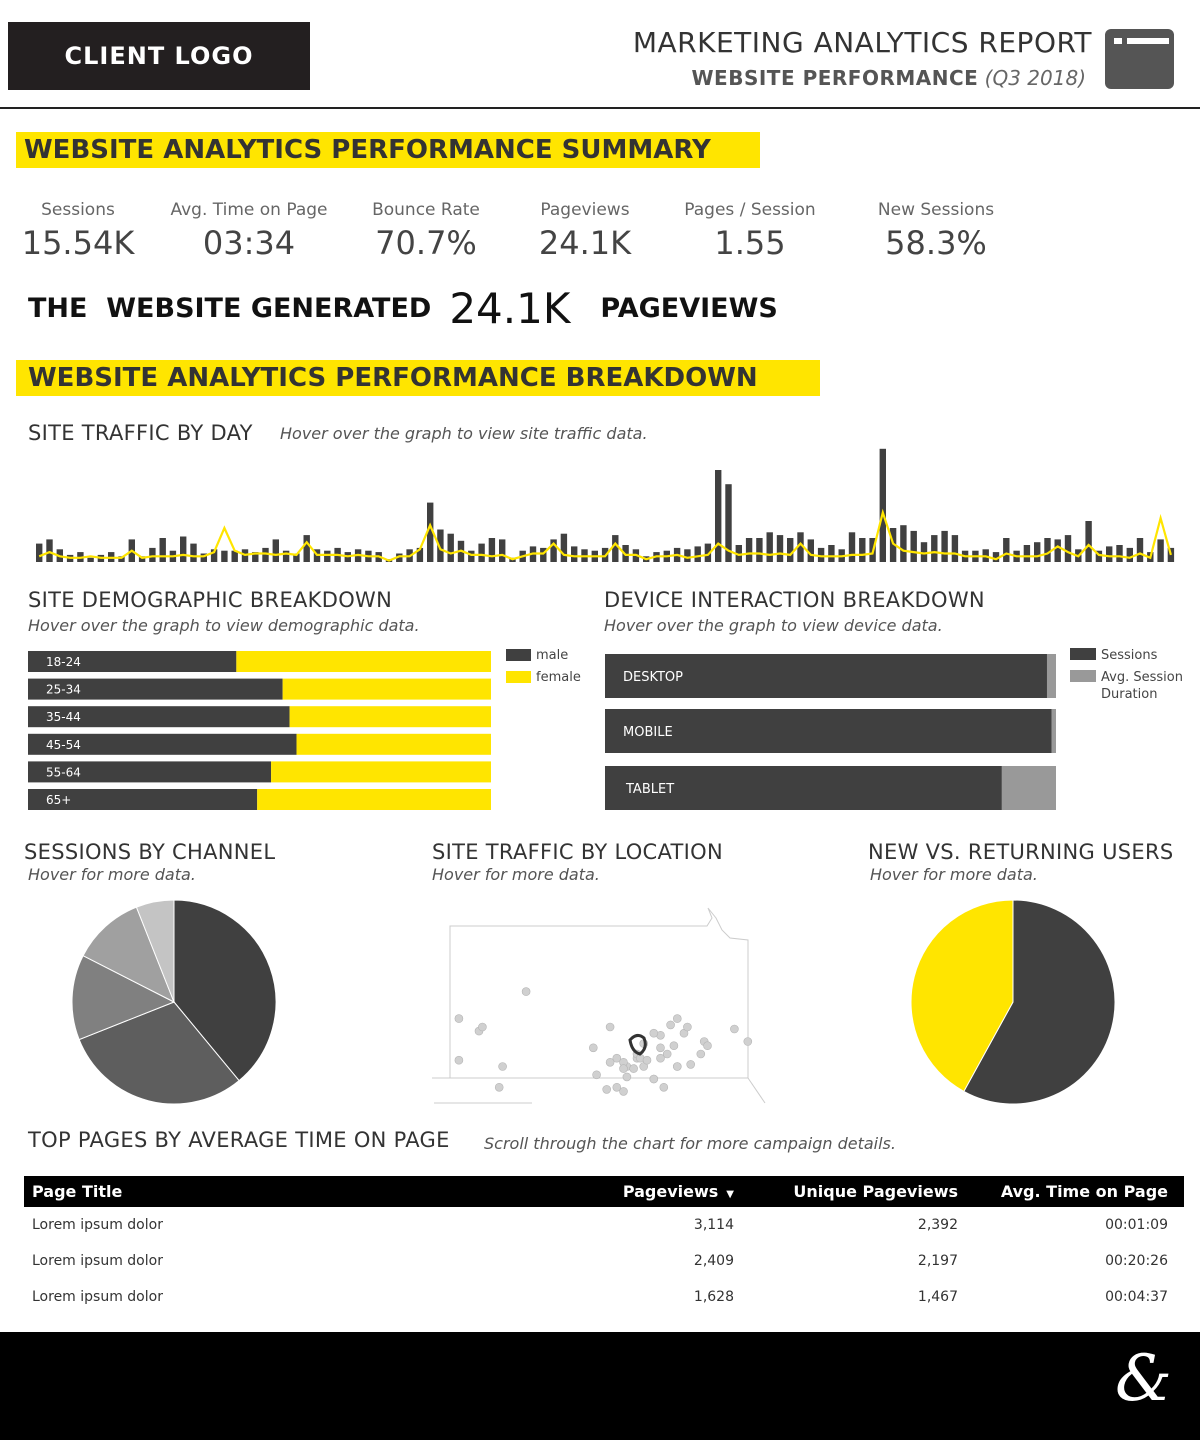 Image resolution: width=1200 pixels, height=1440 pixels. What do you see at coordinates (510, 308) in the screenshot?
I see `headline-value: 24.1K` at bounding box center [510, 308].